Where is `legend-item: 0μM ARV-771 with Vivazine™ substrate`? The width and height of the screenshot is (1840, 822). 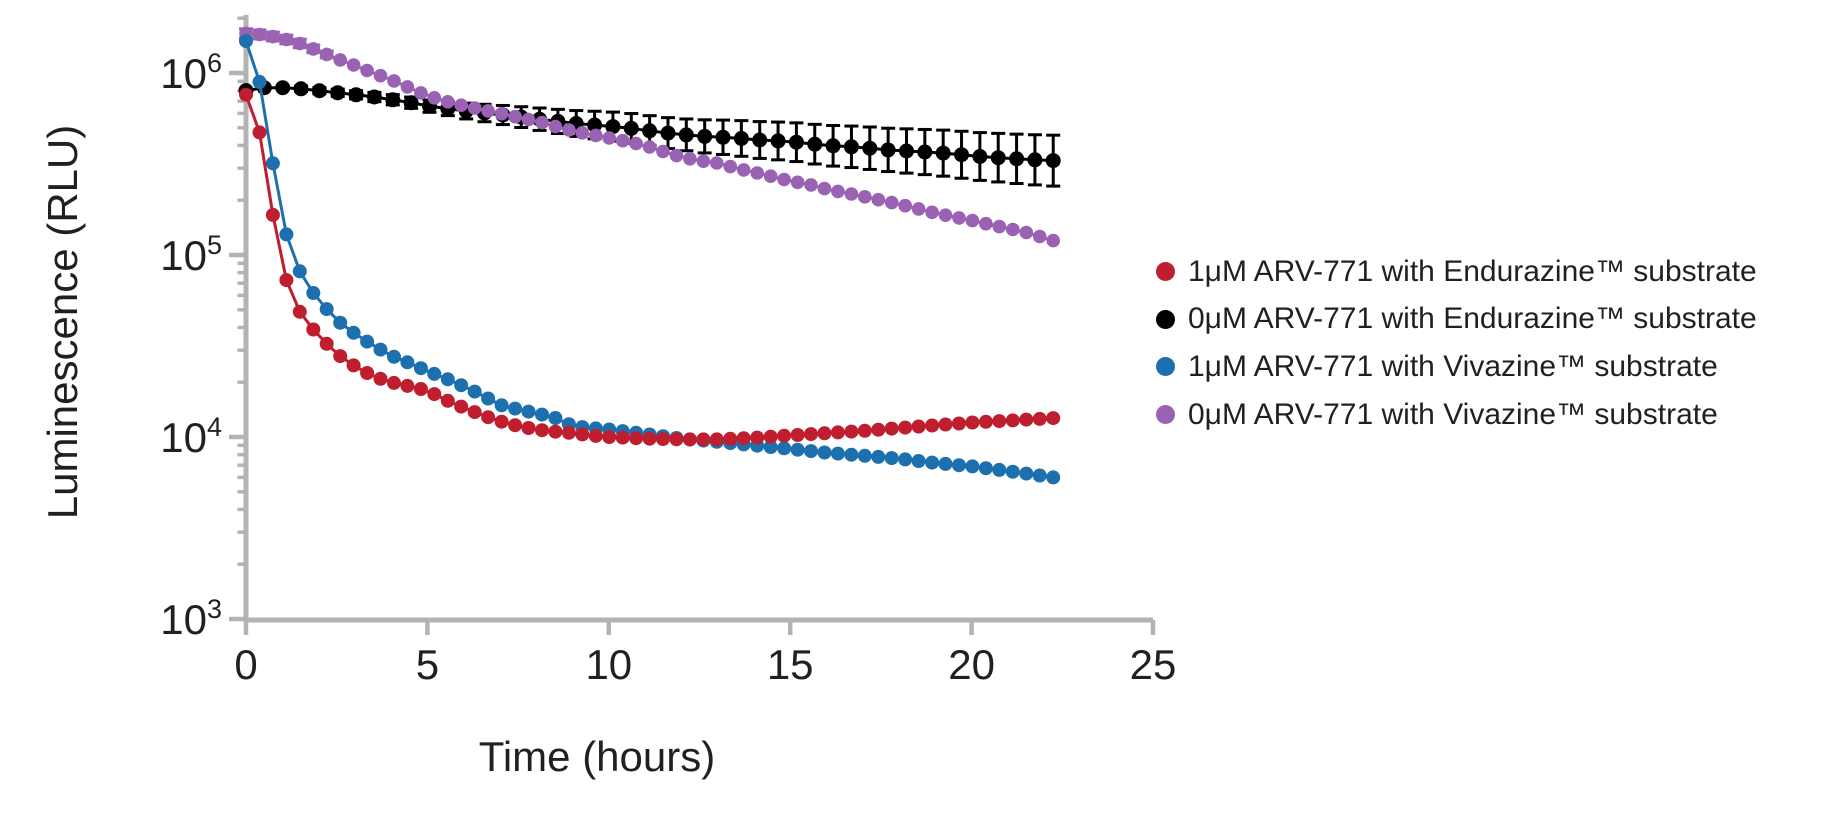 legend-item: 0μM ARV-771 with Vivazine™ substrate is located at coordinates (1456, 415).